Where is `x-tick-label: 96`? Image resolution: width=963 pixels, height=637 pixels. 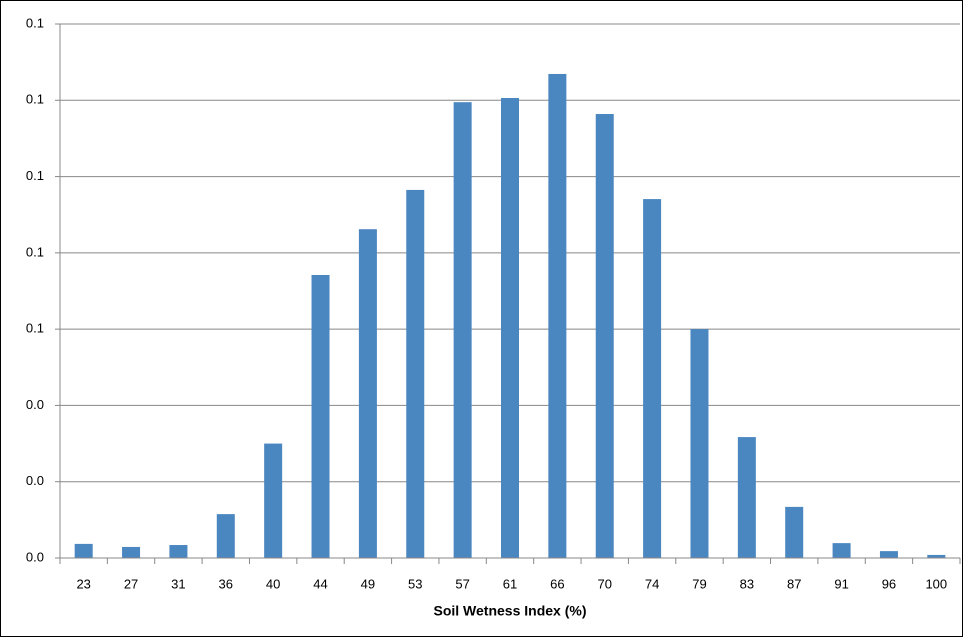 x-tick-label: 96 is located at coordinates (889, 583).